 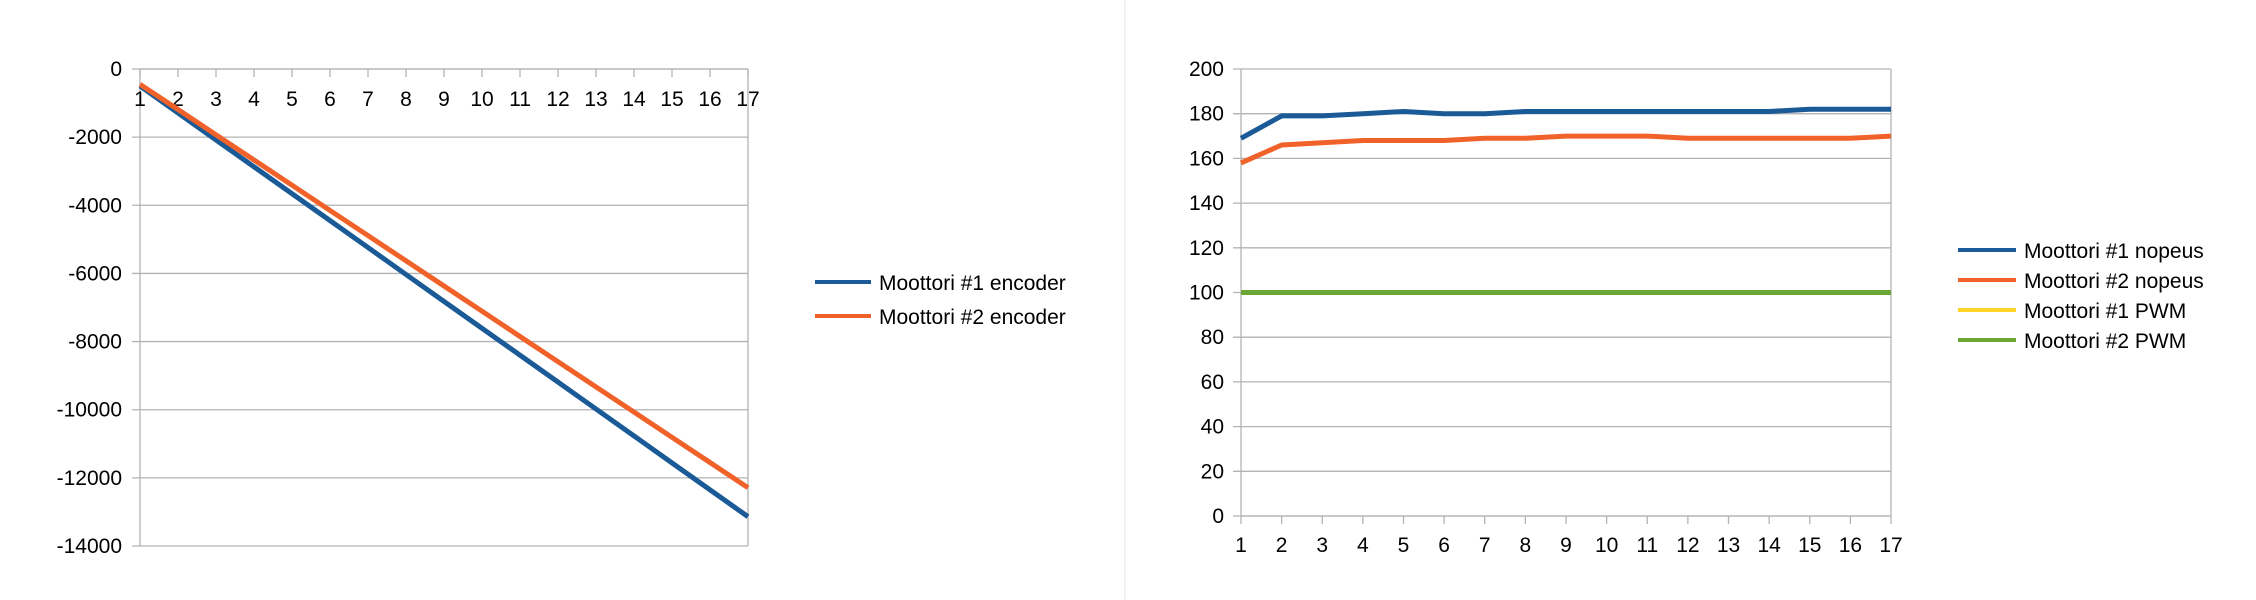 What do you see at coordinates (1206, 203) in the screenshot?
I see `y-tick-label: 140` at bounding box center [1206, 203].